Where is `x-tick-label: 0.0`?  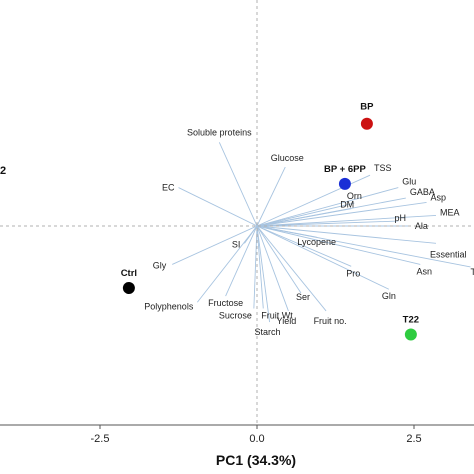 x-tick-label: 0.0 is located at coordinates (256, 439).